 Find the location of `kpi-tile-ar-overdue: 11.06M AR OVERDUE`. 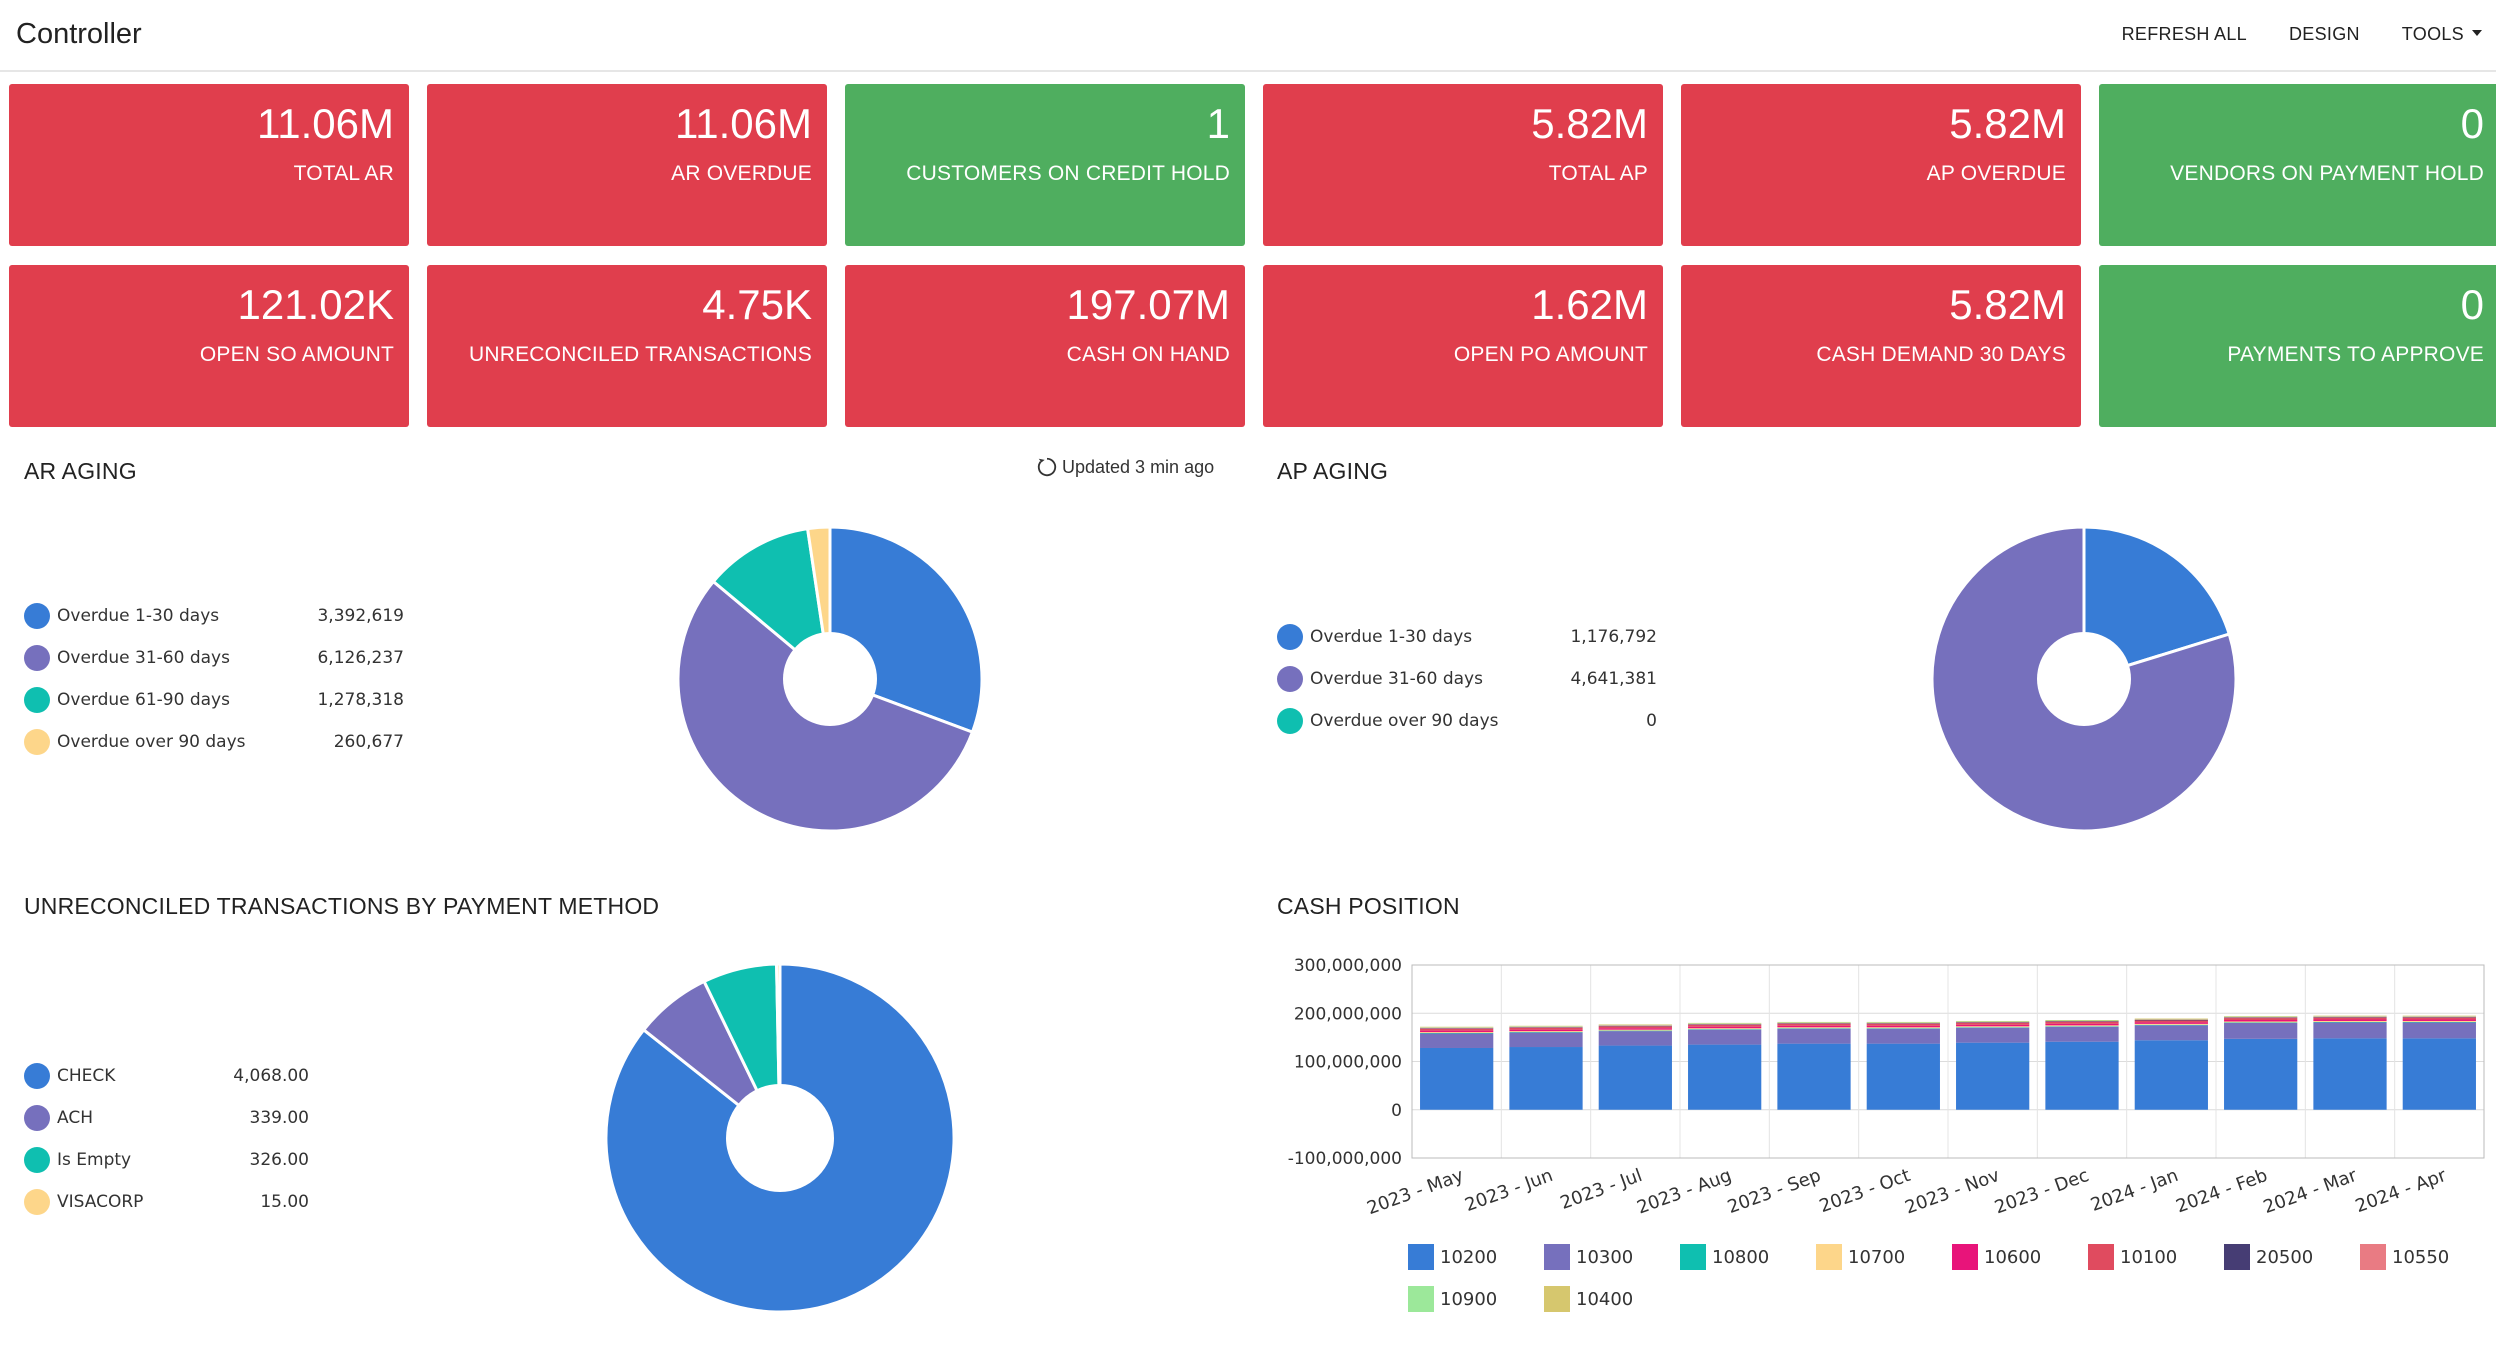

kpi-tile-ar-overdue: 11.06M AR OVERDUE is located at coordinates (627, 165).